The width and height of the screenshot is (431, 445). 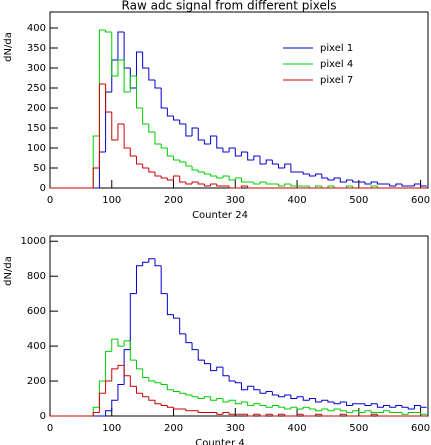 I want to click on y-tick-label: 300, so click(x=36, y=68).